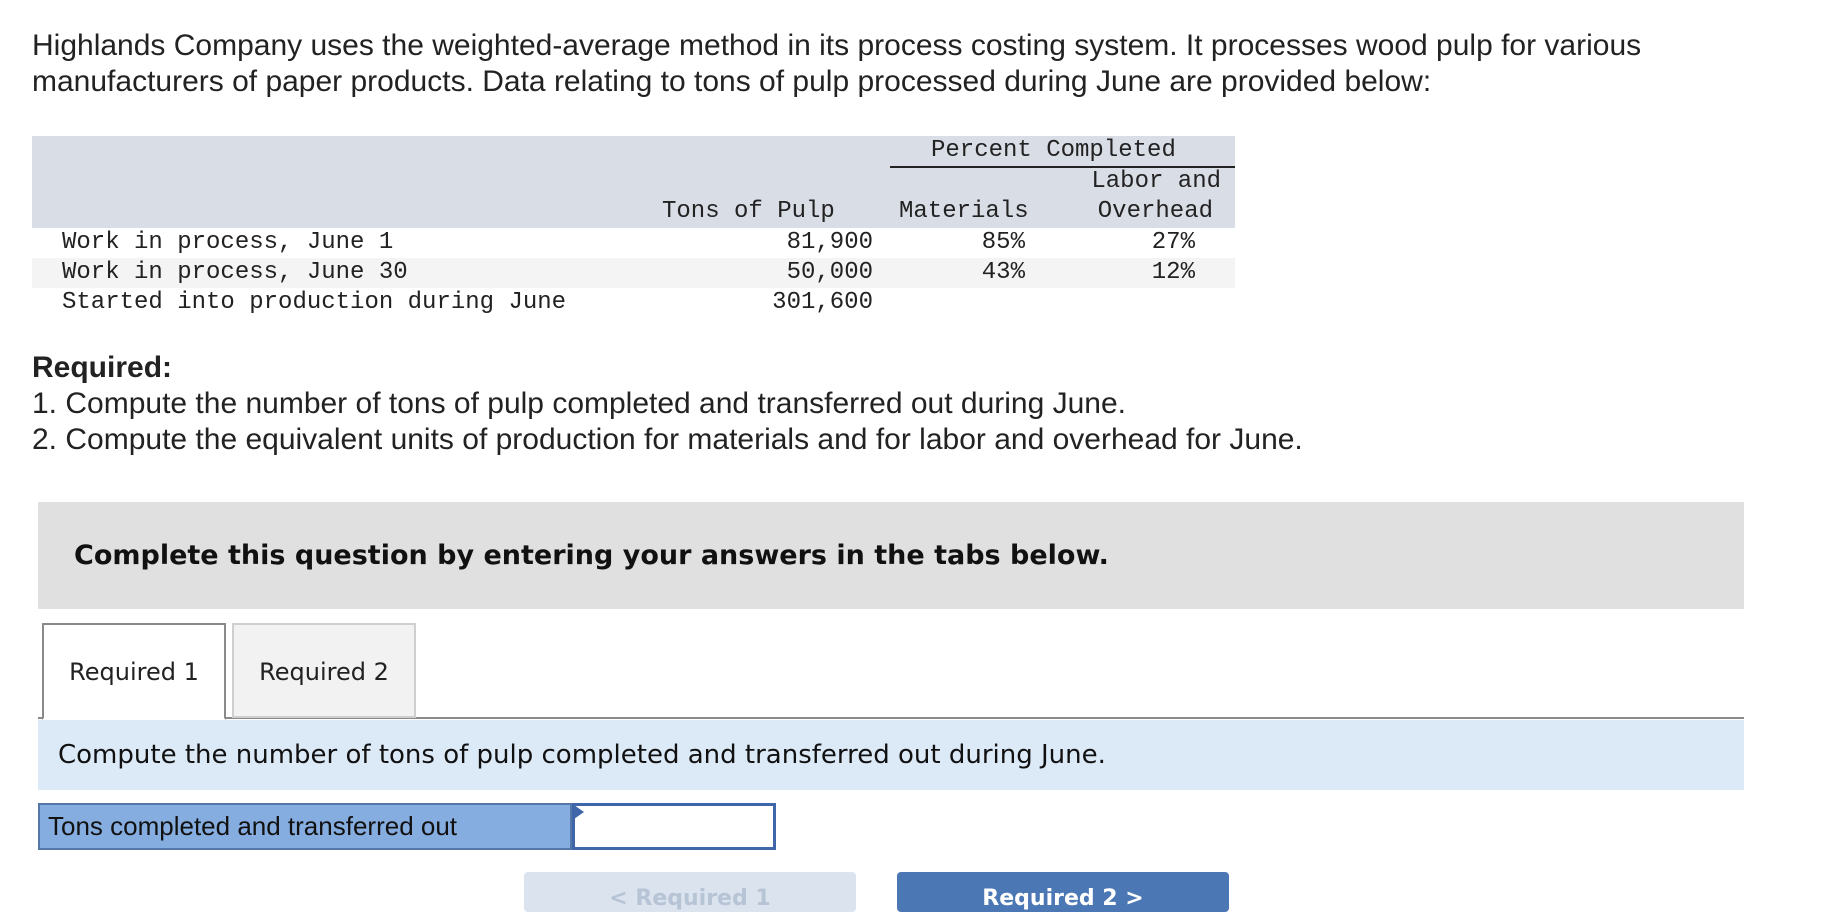 The height and width of the screenshot is (912, 1842). I want to click on header-labor-line2: Overhead, so click(1155, 211).